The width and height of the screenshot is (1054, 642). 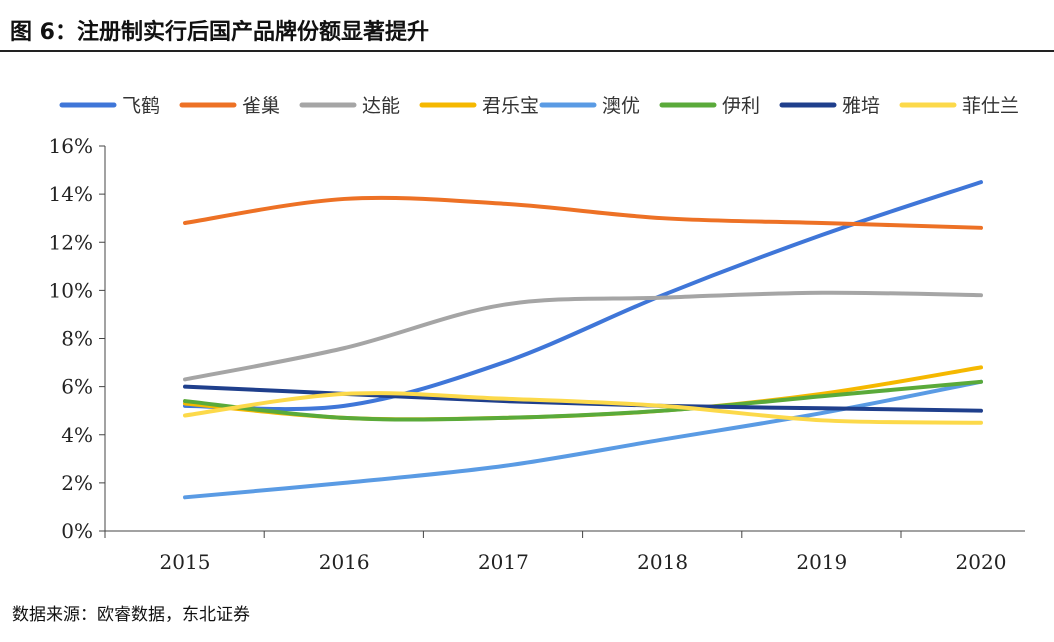 I want to click on source-note: 数据来源：欧睿数据，东北证券, so click(x=131, y=615).